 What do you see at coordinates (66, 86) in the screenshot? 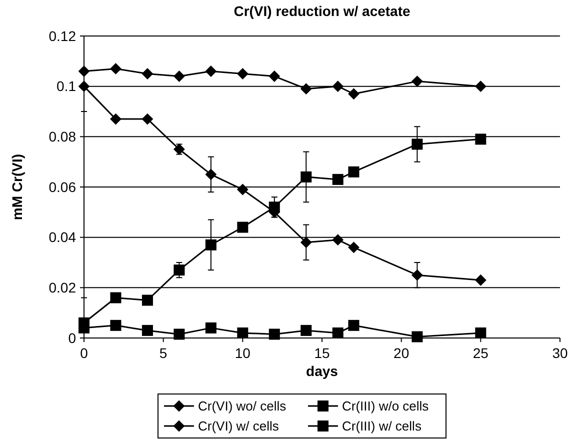
I see `y-tick-label: 0.1` at bounding box center [66, 86].